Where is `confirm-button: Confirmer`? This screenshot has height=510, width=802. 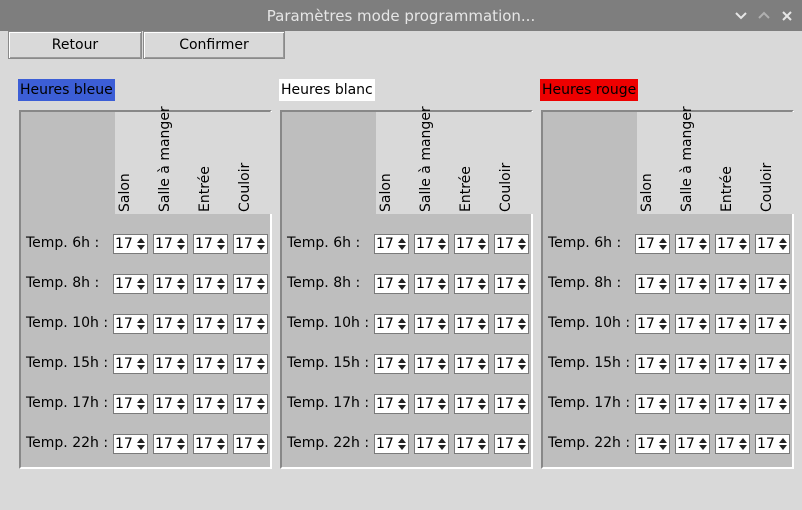 confirm-button: Confirmer is located at coordinates (214, 45).